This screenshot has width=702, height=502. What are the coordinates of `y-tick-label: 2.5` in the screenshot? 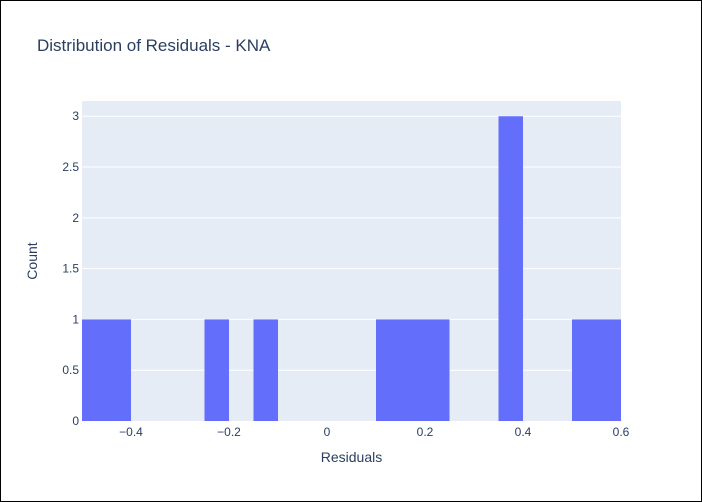 It's located at (70, 167).